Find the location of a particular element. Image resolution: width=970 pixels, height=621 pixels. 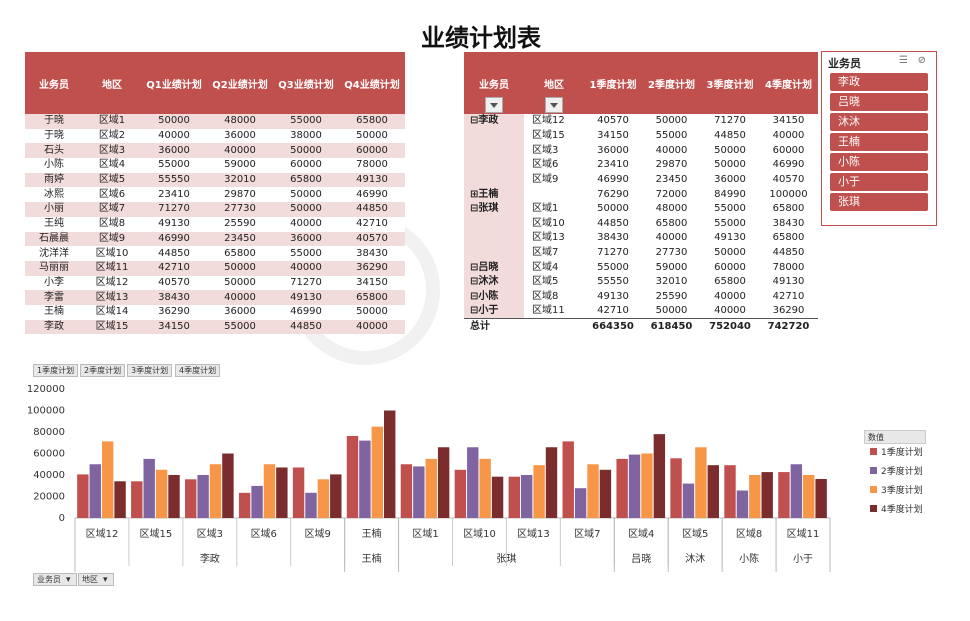

table-cell: 29870 is located at coordinates (240, 195).